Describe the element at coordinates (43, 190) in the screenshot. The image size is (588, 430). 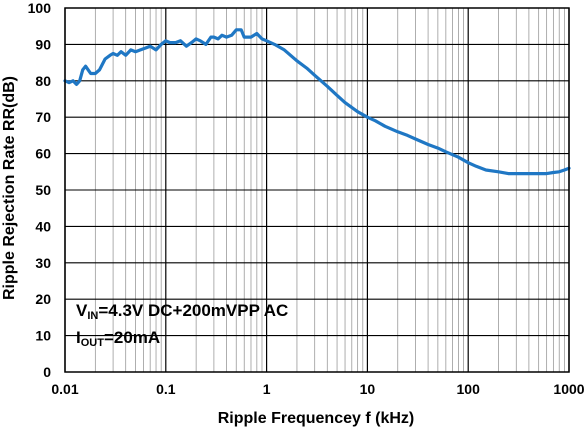
I see `y-tick-label: 50` at that location.